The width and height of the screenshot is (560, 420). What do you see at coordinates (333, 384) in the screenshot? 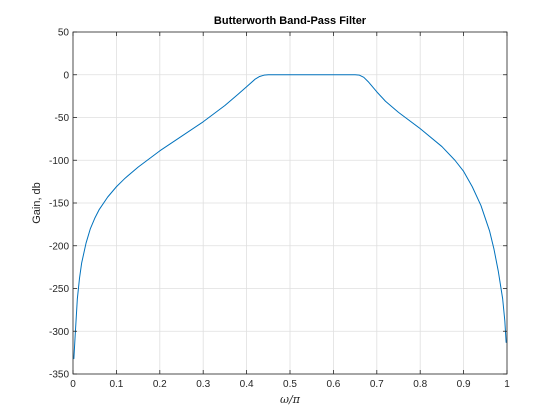
I see `x-tick-label: 0.6` at bounding box center [333, 384].